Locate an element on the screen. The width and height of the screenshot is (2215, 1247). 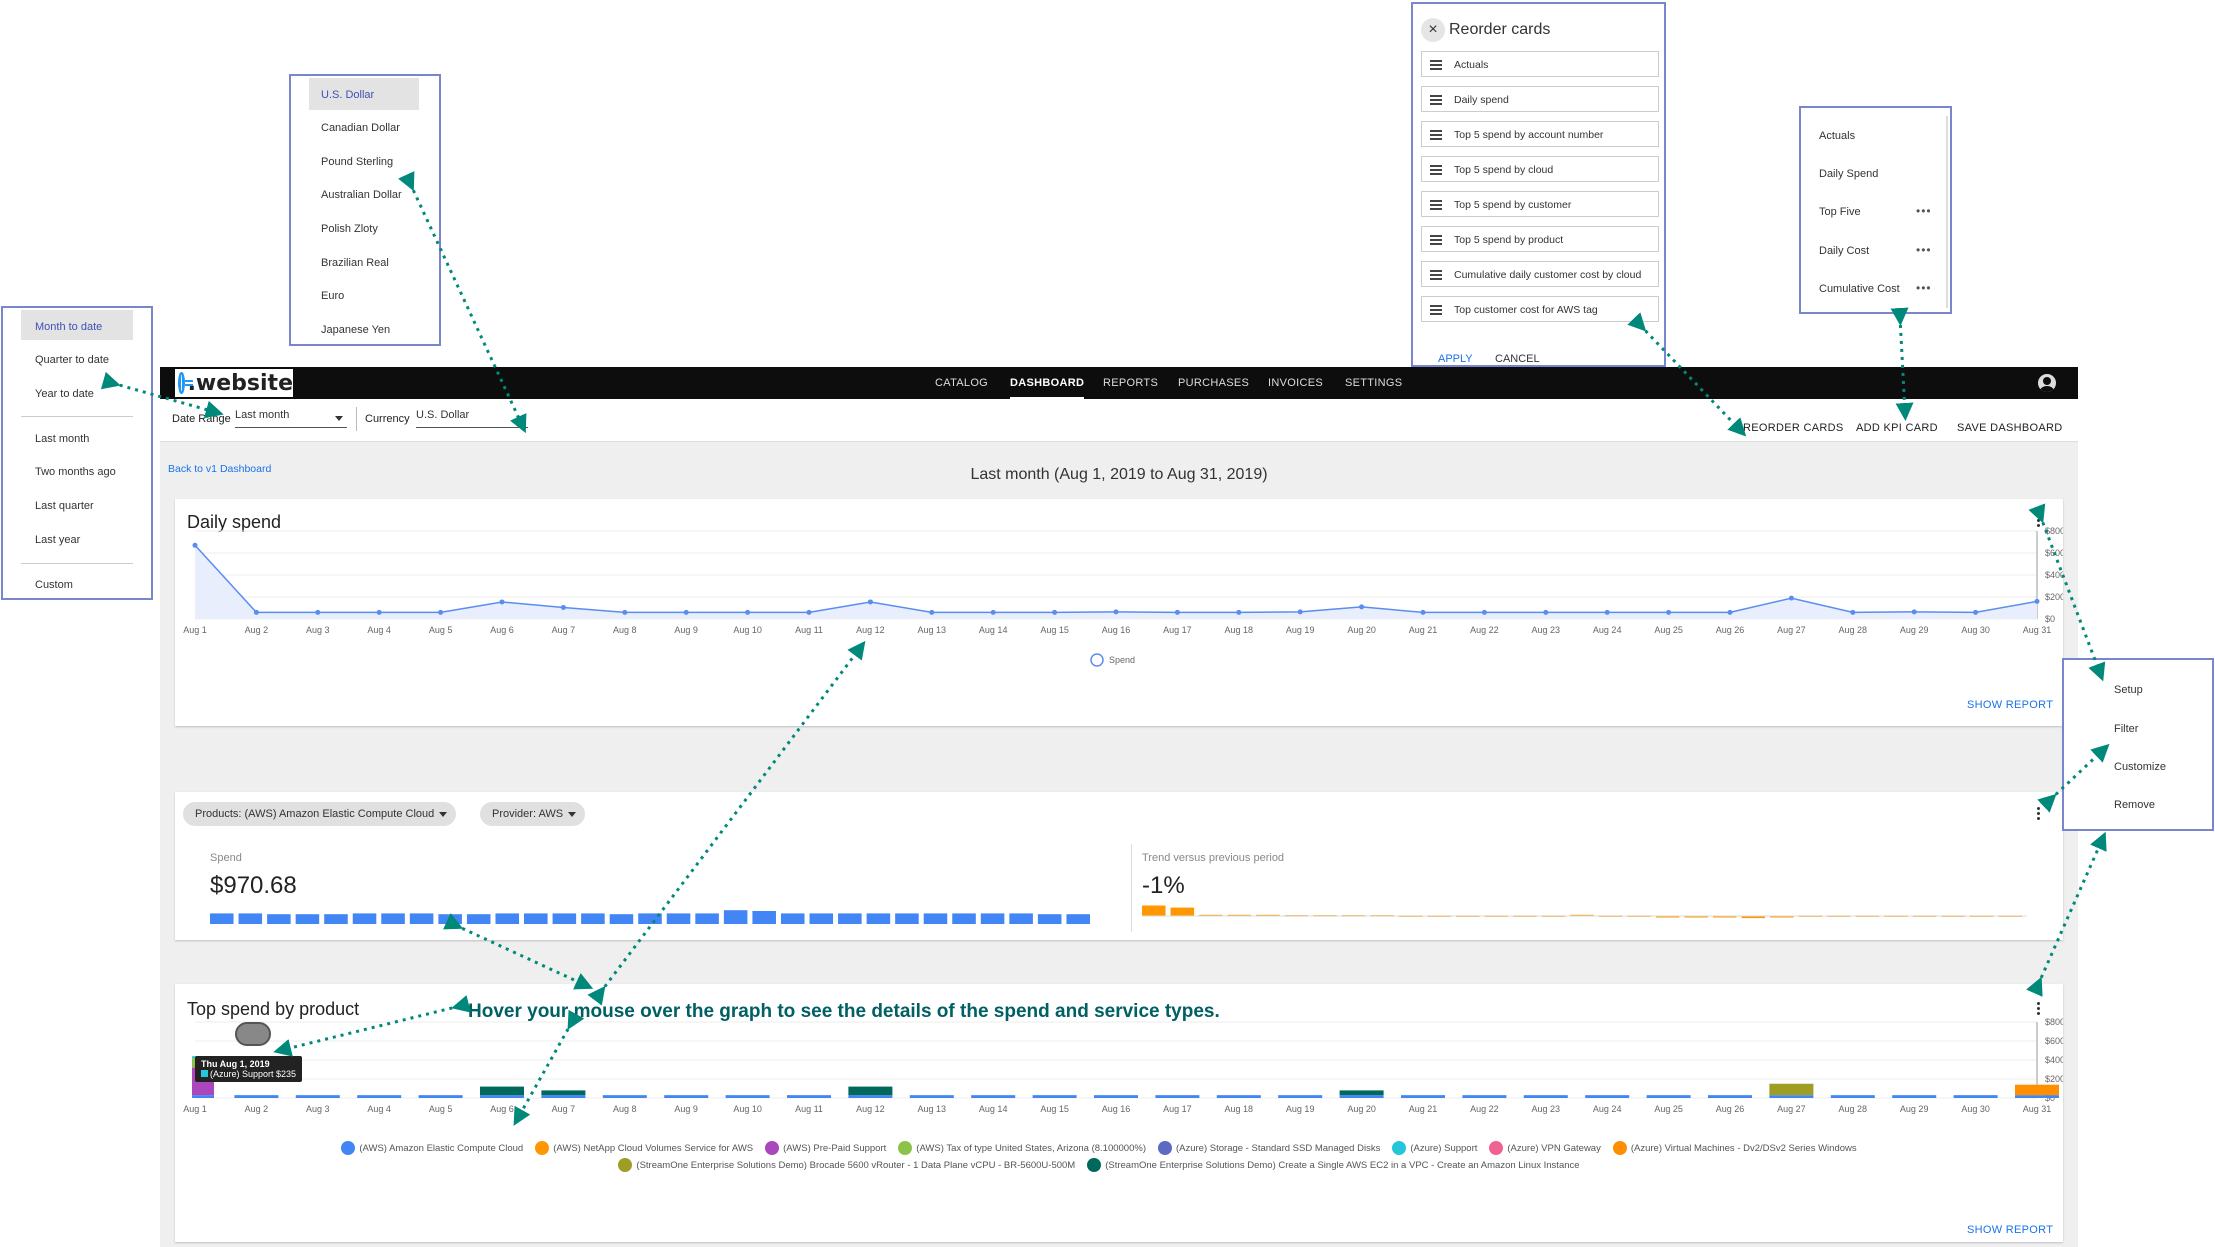
date-range-value: Last month is located at coordinates (262, 415).